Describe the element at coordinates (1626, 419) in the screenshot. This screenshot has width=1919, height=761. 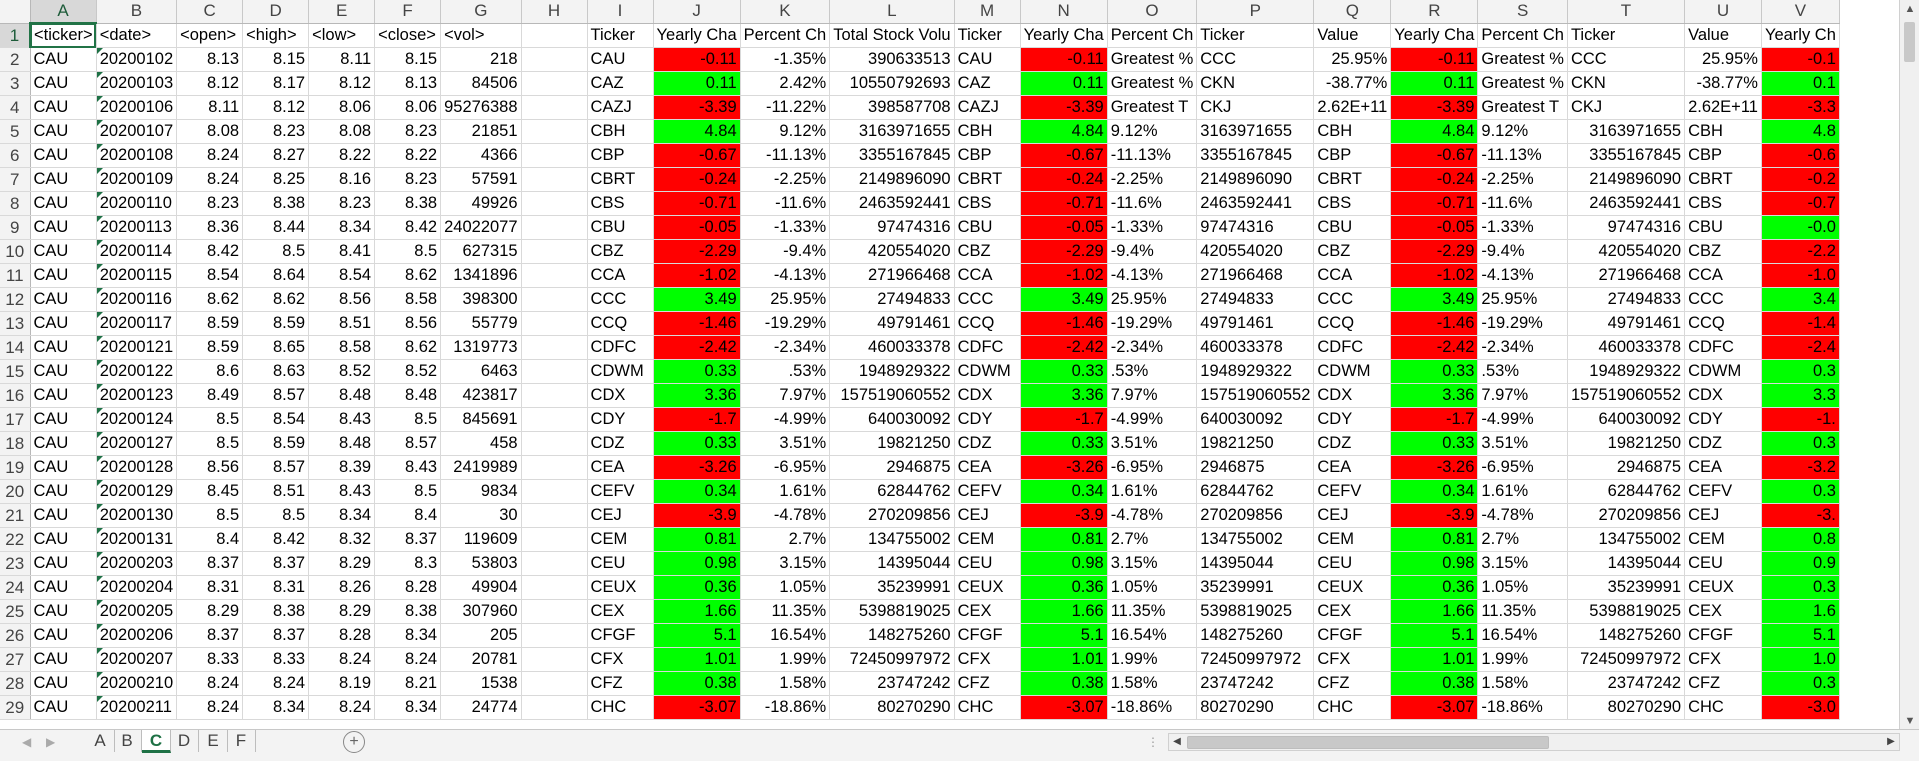
I see `cell-t17: 640030092` at that location.